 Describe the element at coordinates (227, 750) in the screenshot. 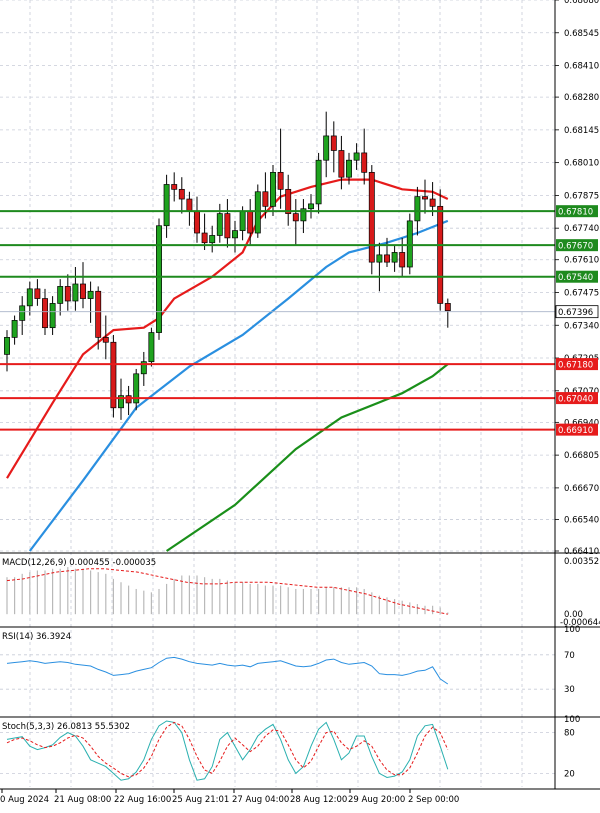

I see `stoch-main-line` at that location.